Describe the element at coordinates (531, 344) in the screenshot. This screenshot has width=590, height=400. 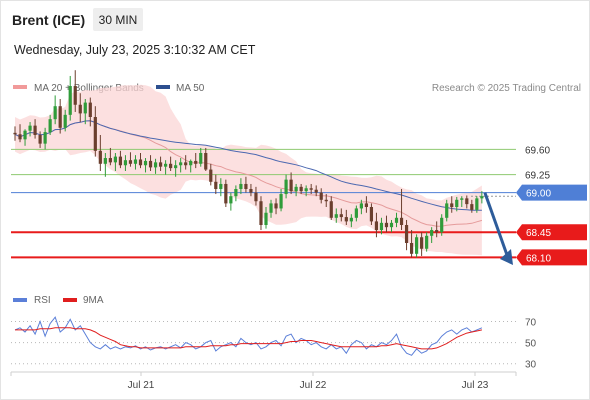
I see `rsi-tick-50: 50` at that location.